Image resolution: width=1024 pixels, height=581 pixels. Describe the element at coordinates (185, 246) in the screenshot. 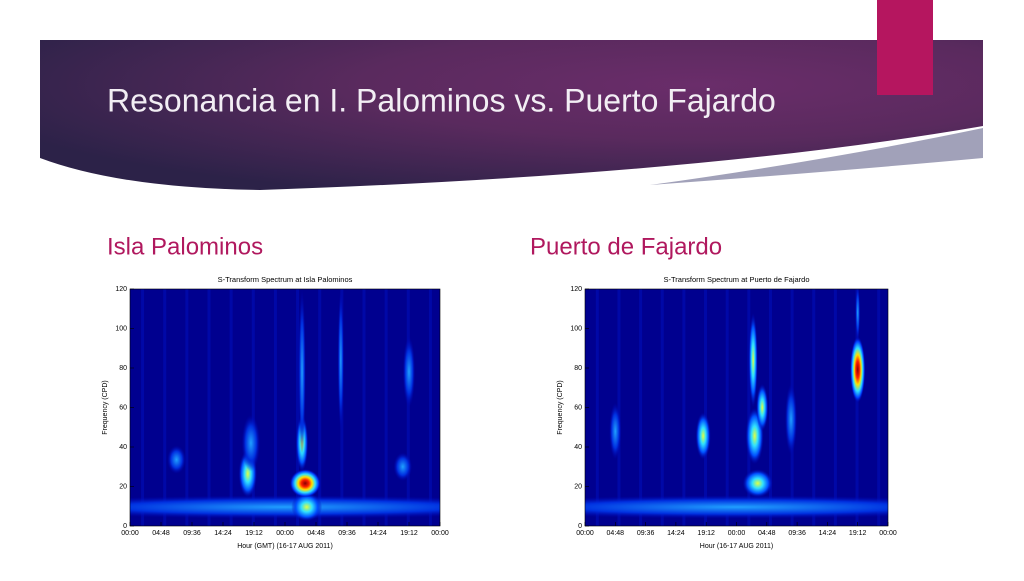

I see `panel-heading: Isla Palominos` at that location.